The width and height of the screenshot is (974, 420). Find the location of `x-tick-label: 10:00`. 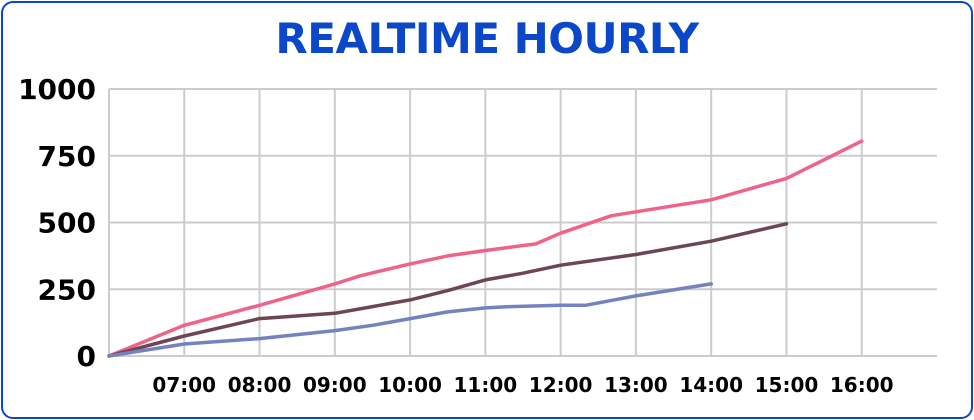

x-tick-label: 10:00 is located at coordinates (410, 385).